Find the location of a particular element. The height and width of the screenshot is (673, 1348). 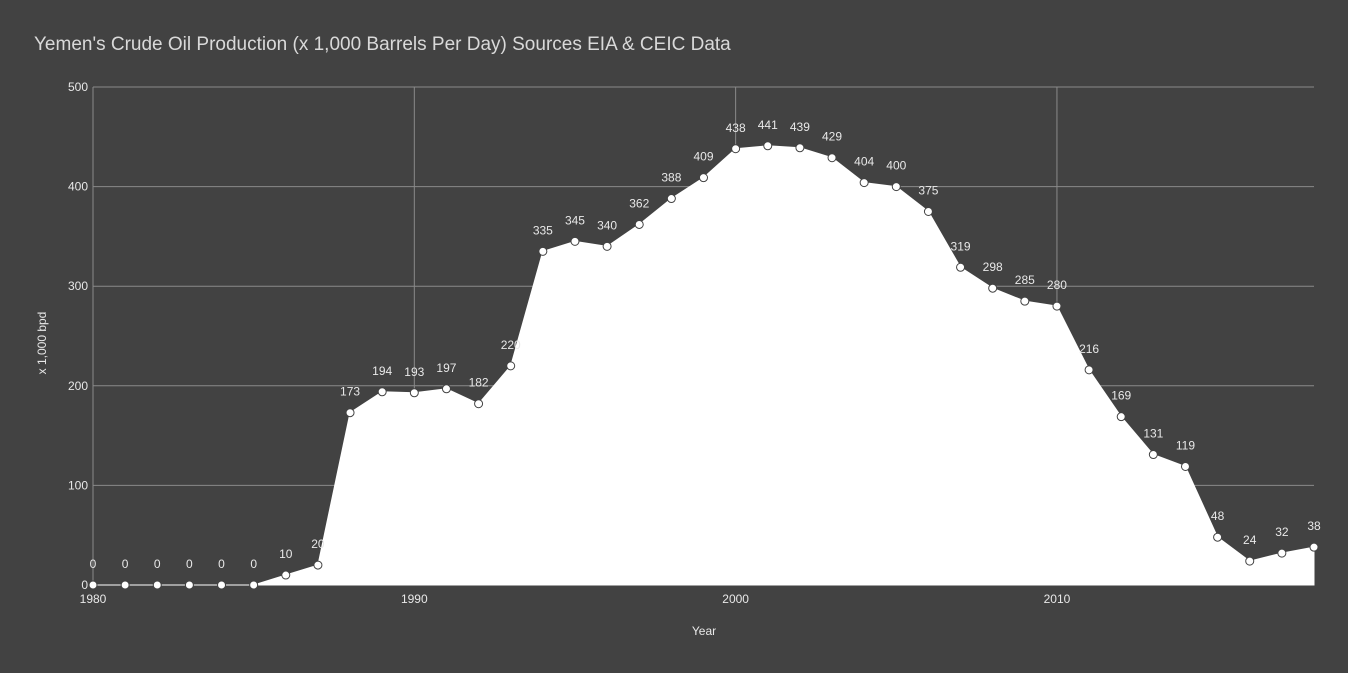

y-tick-label: 400 is located at coordinates (78, 187).